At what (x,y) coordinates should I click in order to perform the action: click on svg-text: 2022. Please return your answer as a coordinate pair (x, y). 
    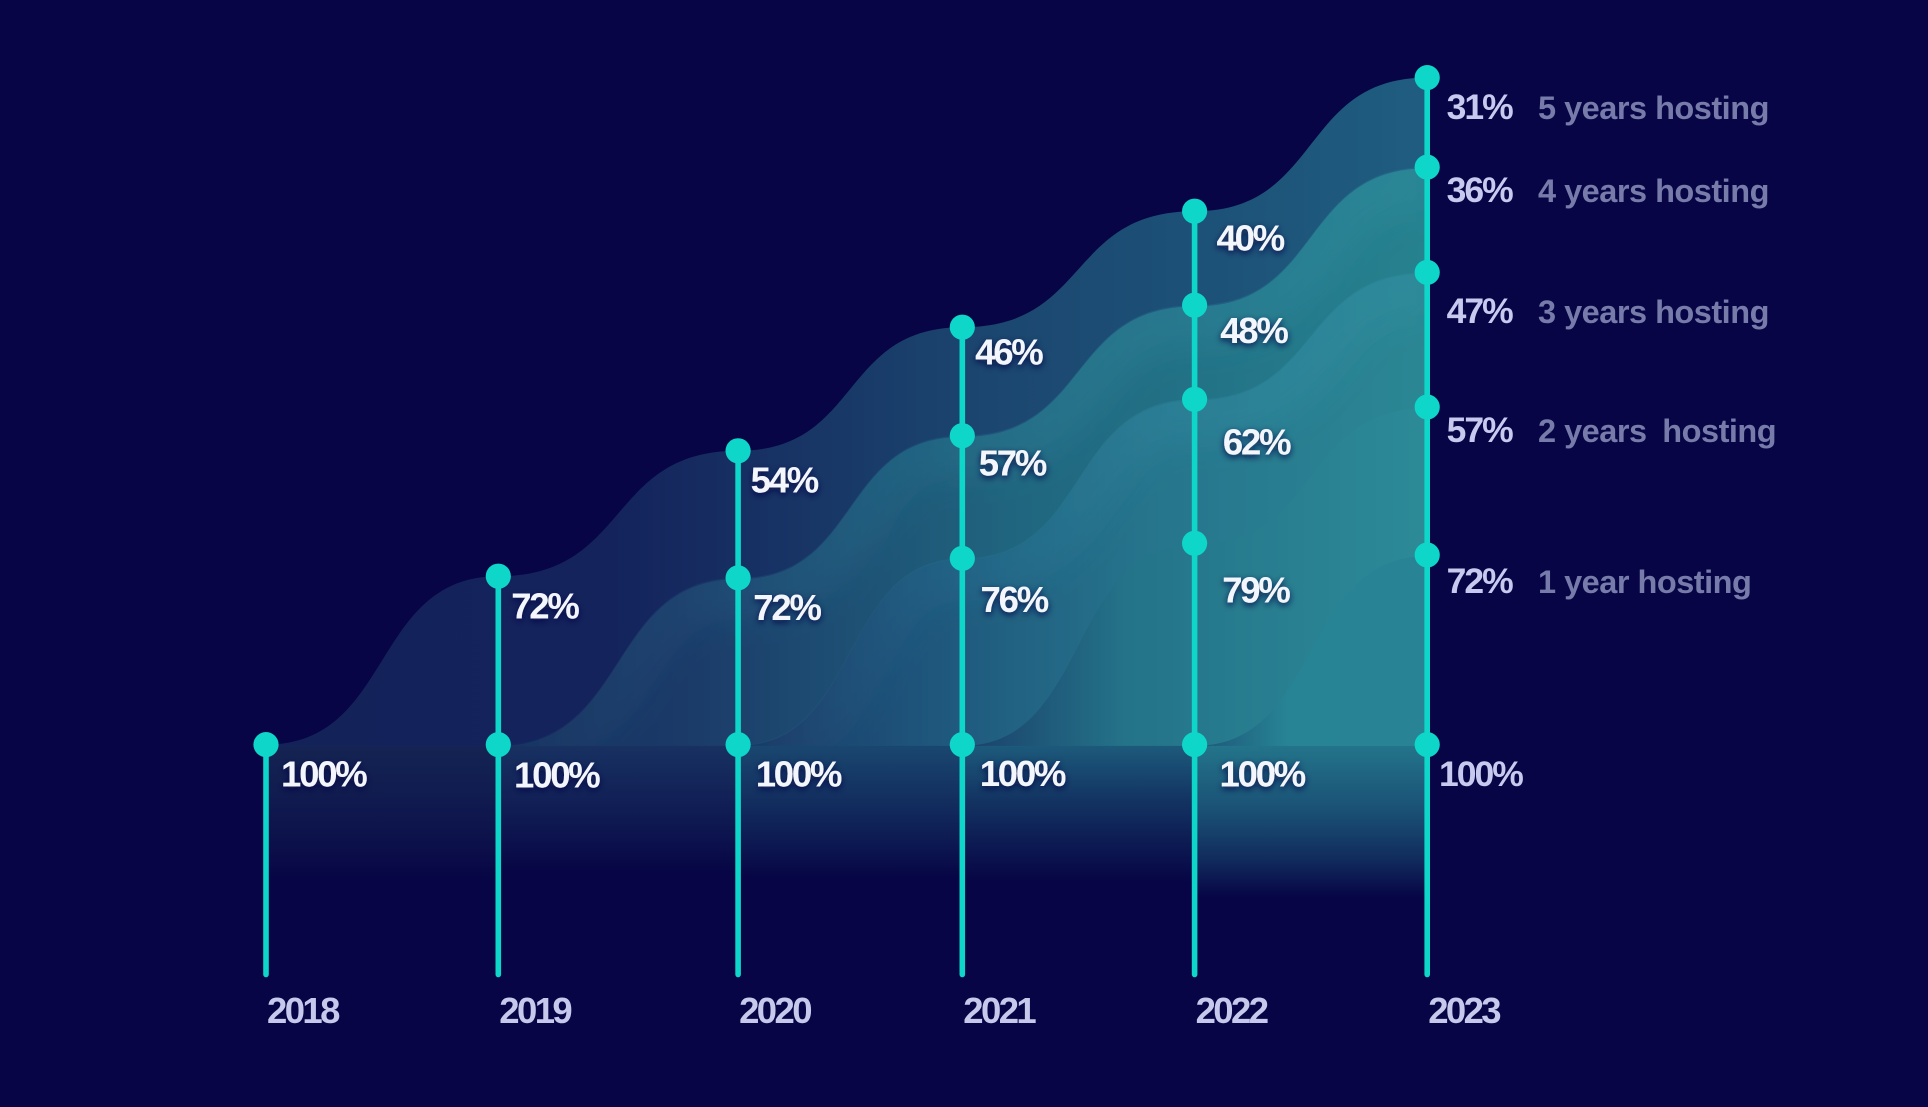
    Looking at the image, I should click on (1232, 1010).